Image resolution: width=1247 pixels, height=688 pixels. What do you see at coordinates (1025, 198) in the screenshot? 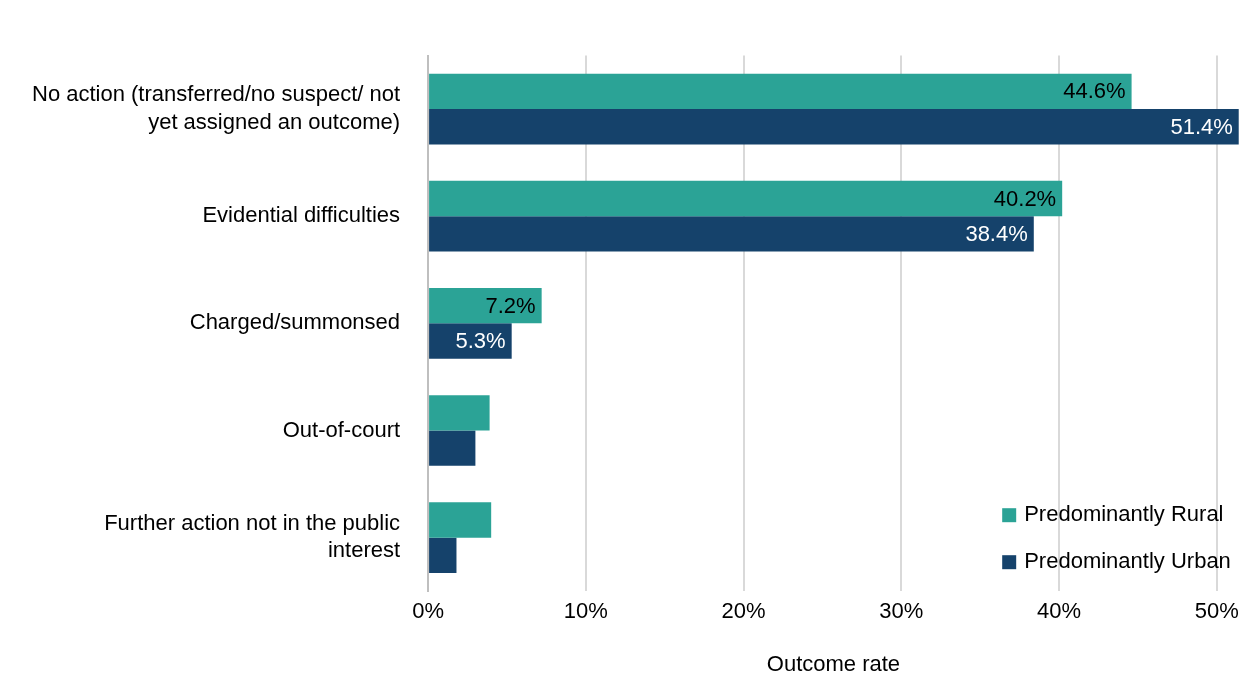
I see `data-label: 40.2%` at bounding box center [1025, 198].